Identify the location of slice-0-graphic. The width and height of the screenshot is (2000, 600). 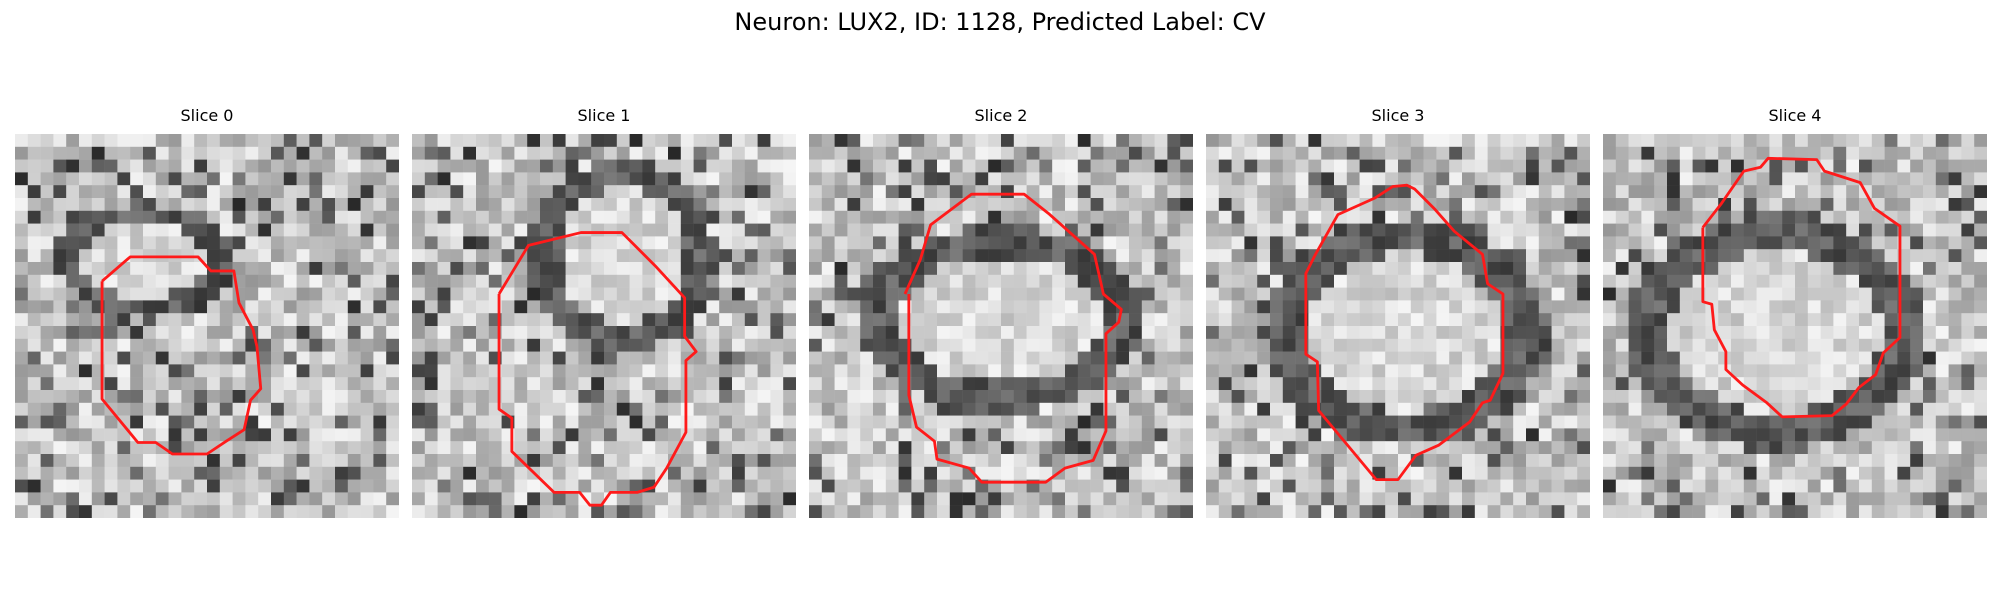
(207, 326).